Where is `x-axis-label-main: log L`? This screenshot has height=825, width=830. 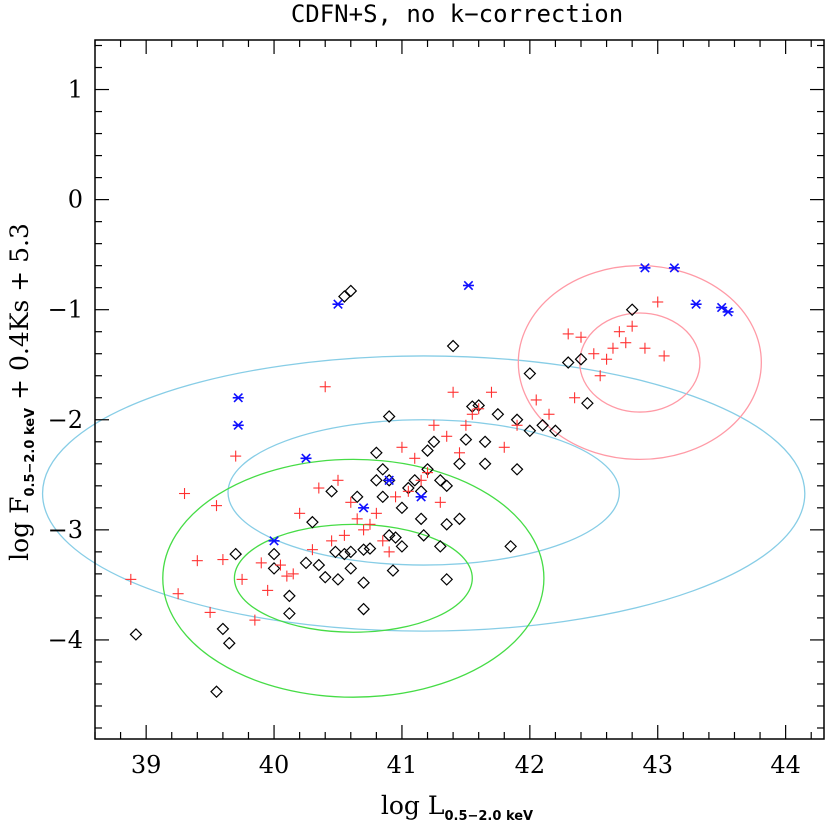
x-axis-label-main: log L is located at coordinates (413, 805).